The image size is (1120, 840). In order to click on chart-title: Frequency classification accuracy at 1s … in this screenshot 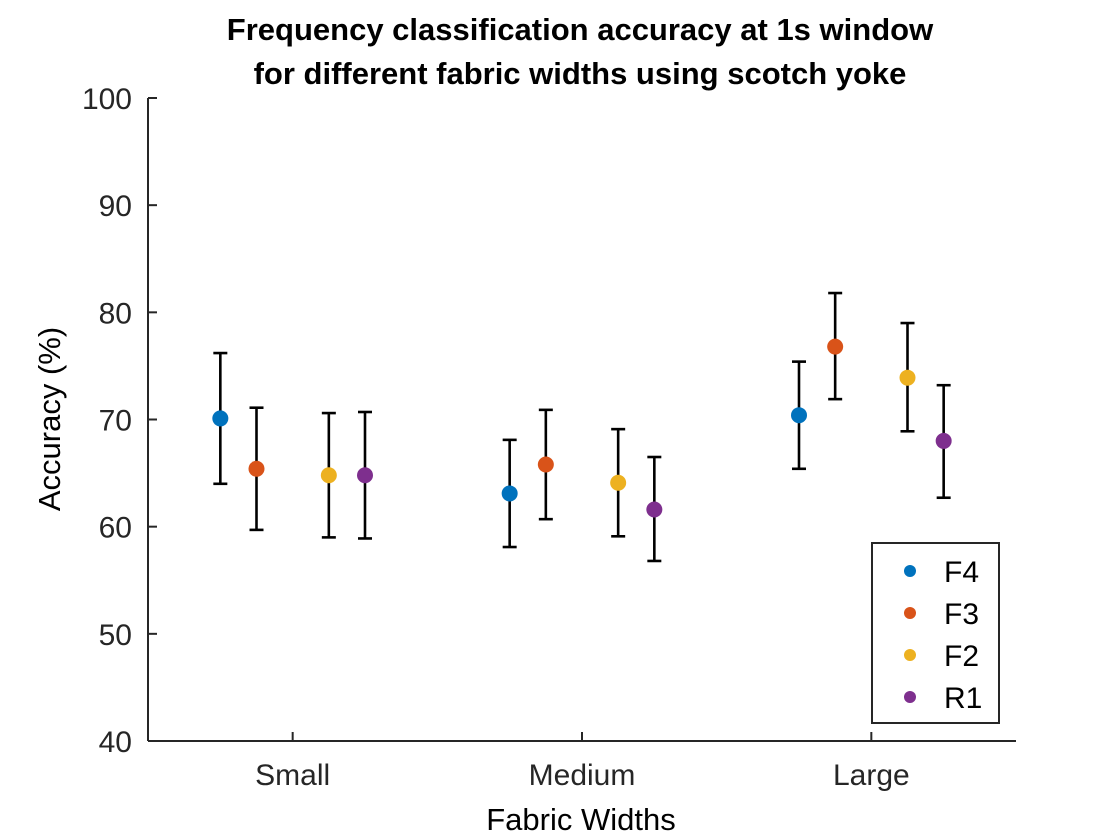, I will do `click(580, 51)`.